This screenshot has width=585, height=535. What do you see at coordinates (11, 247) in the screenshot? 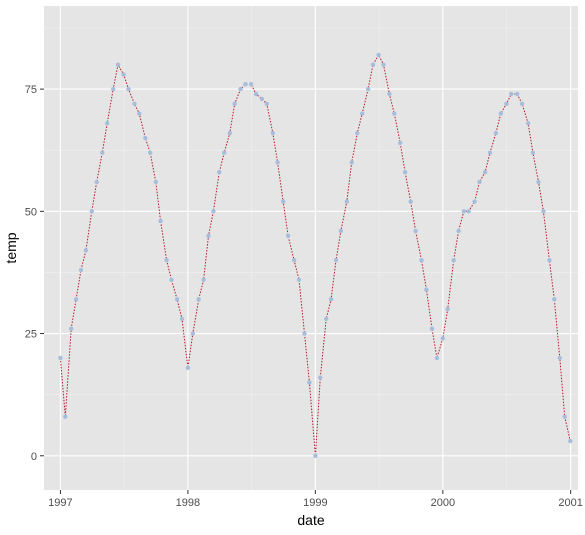
I see `y-axis-title: temp` at bounding box center [11, 247].